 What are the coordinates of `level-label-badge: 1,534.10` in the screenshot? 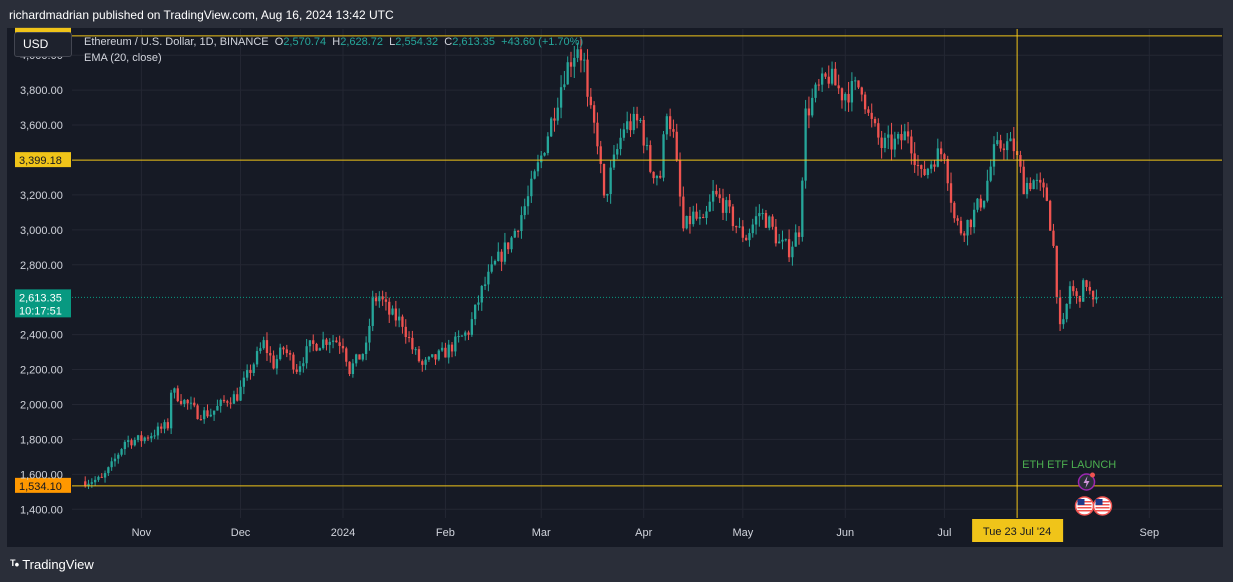 It's located at (43, 485).